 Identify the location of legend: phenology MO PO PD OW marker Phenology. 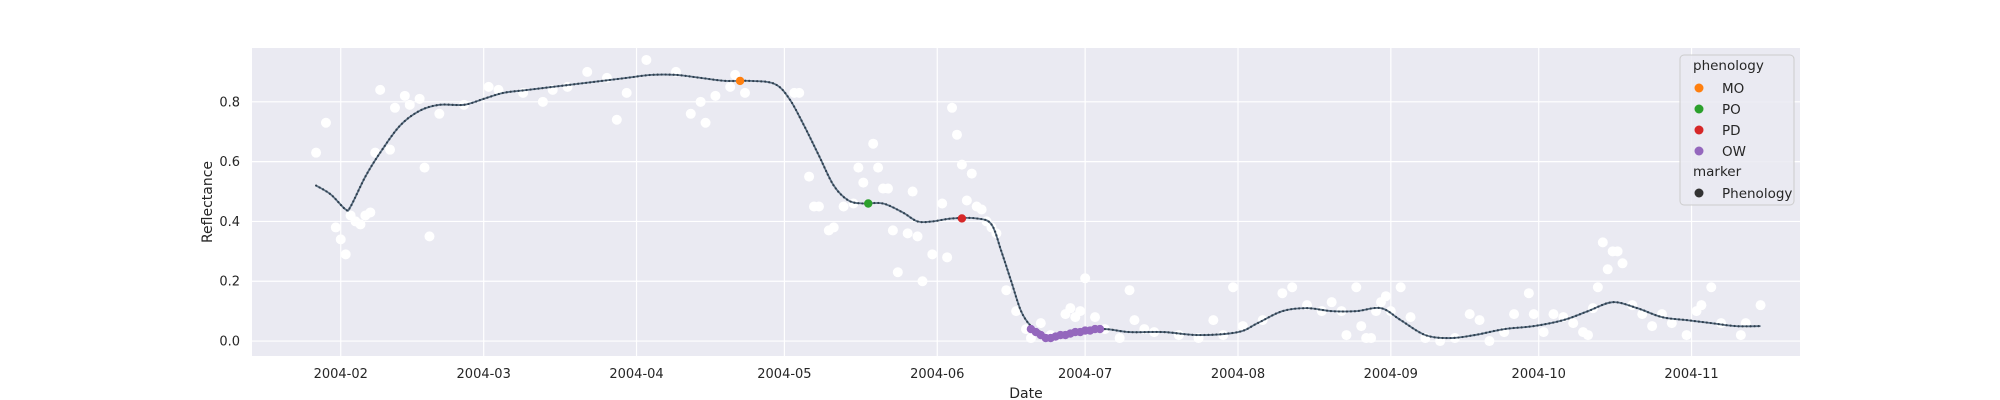
(1737, 130).